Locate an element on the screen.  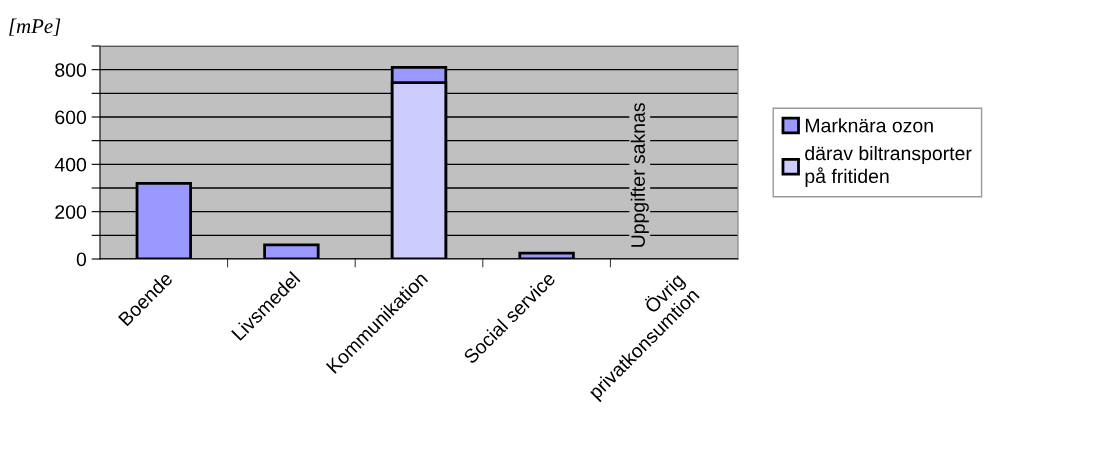
y-tick-label: 400 is located at coordinates (70, 164).